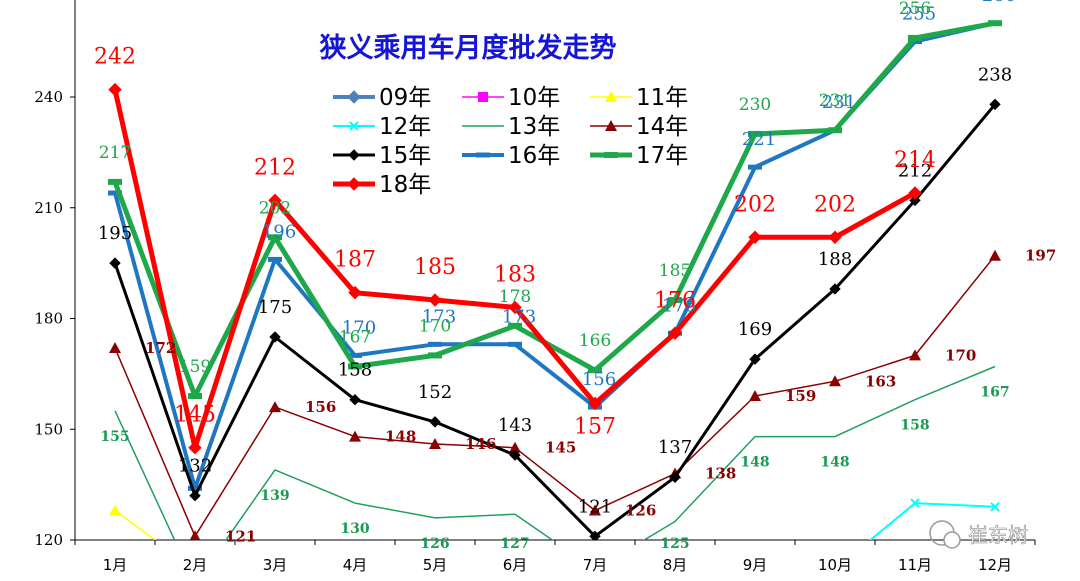 This screenshot has width=1080, height=581. What do you see at coordinates (435, 392) in the screenshot?
I see `data-label: 152` at bounding box center [435, 392].